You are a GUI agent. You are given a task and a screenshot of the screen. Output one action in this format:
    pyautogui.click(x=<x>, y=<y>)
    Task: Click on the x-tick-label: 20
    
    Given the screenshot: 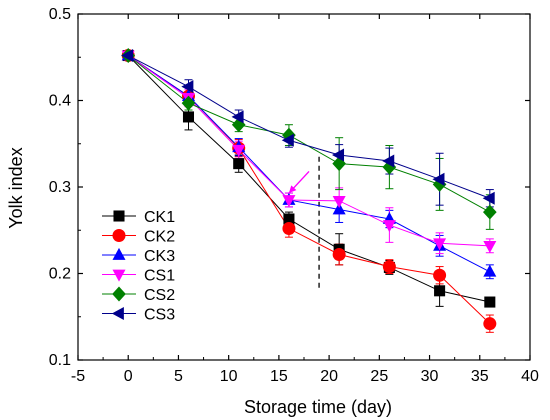 What is the action you would take?
    pyautogui.click(x=329, y=376)
    